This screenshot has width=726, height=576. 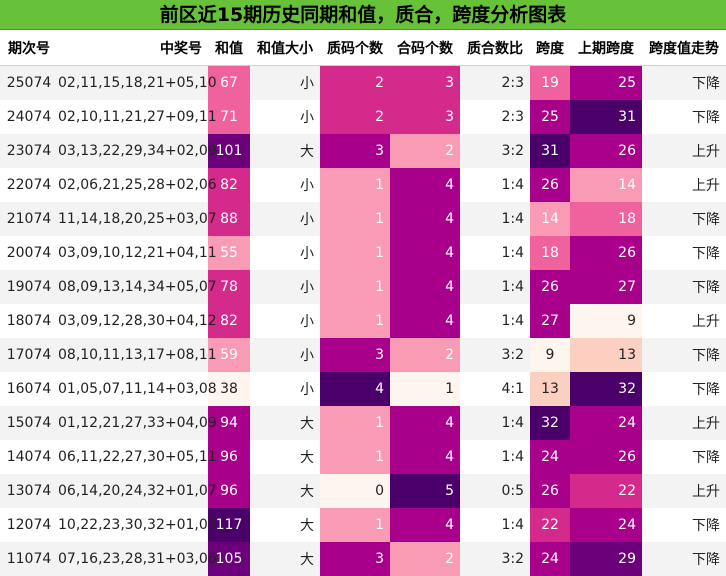 What do you see at coordinates (137, 389) in the screenshot?
I see `cell-numbers: 01,05,07,11,14+03,08` at bounding box center [137, 389].